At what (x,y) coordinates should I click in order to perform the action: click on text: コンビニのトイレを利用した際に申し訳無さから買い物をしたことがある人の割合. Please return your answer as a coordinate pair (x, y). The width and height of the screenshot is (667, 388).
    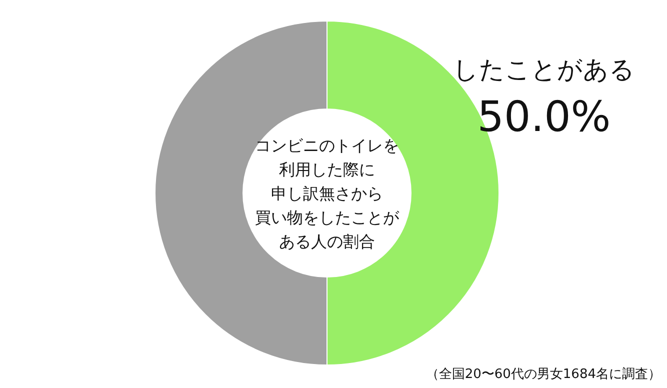
    Looking at the image, I should click on (327, 193).